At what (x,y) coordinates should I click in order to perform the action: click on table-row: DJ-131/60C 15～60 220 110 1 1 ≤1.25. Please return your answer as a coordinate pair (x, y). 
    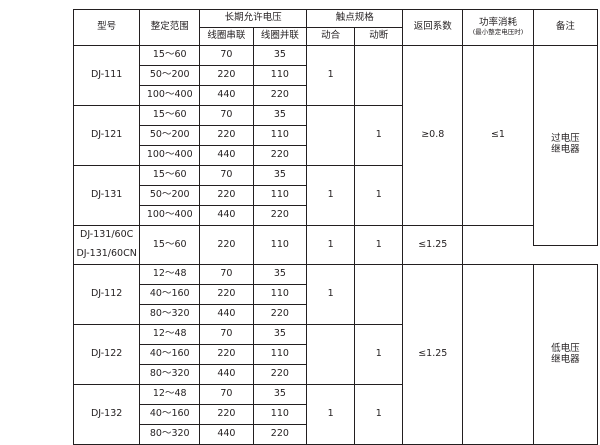
    Looking at the image, I should click on (335, 245).